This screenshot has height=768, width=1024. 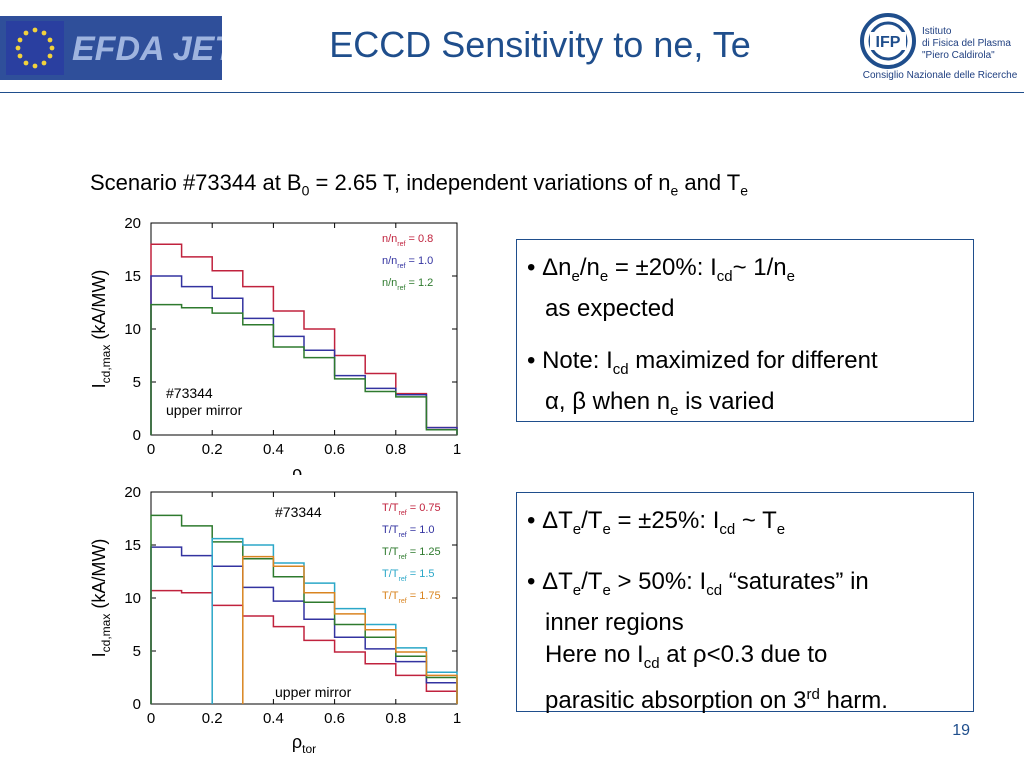 I want to click on subtitle-text-2: = 2.65 T, independent variations of n, so click(x=490, y=182).